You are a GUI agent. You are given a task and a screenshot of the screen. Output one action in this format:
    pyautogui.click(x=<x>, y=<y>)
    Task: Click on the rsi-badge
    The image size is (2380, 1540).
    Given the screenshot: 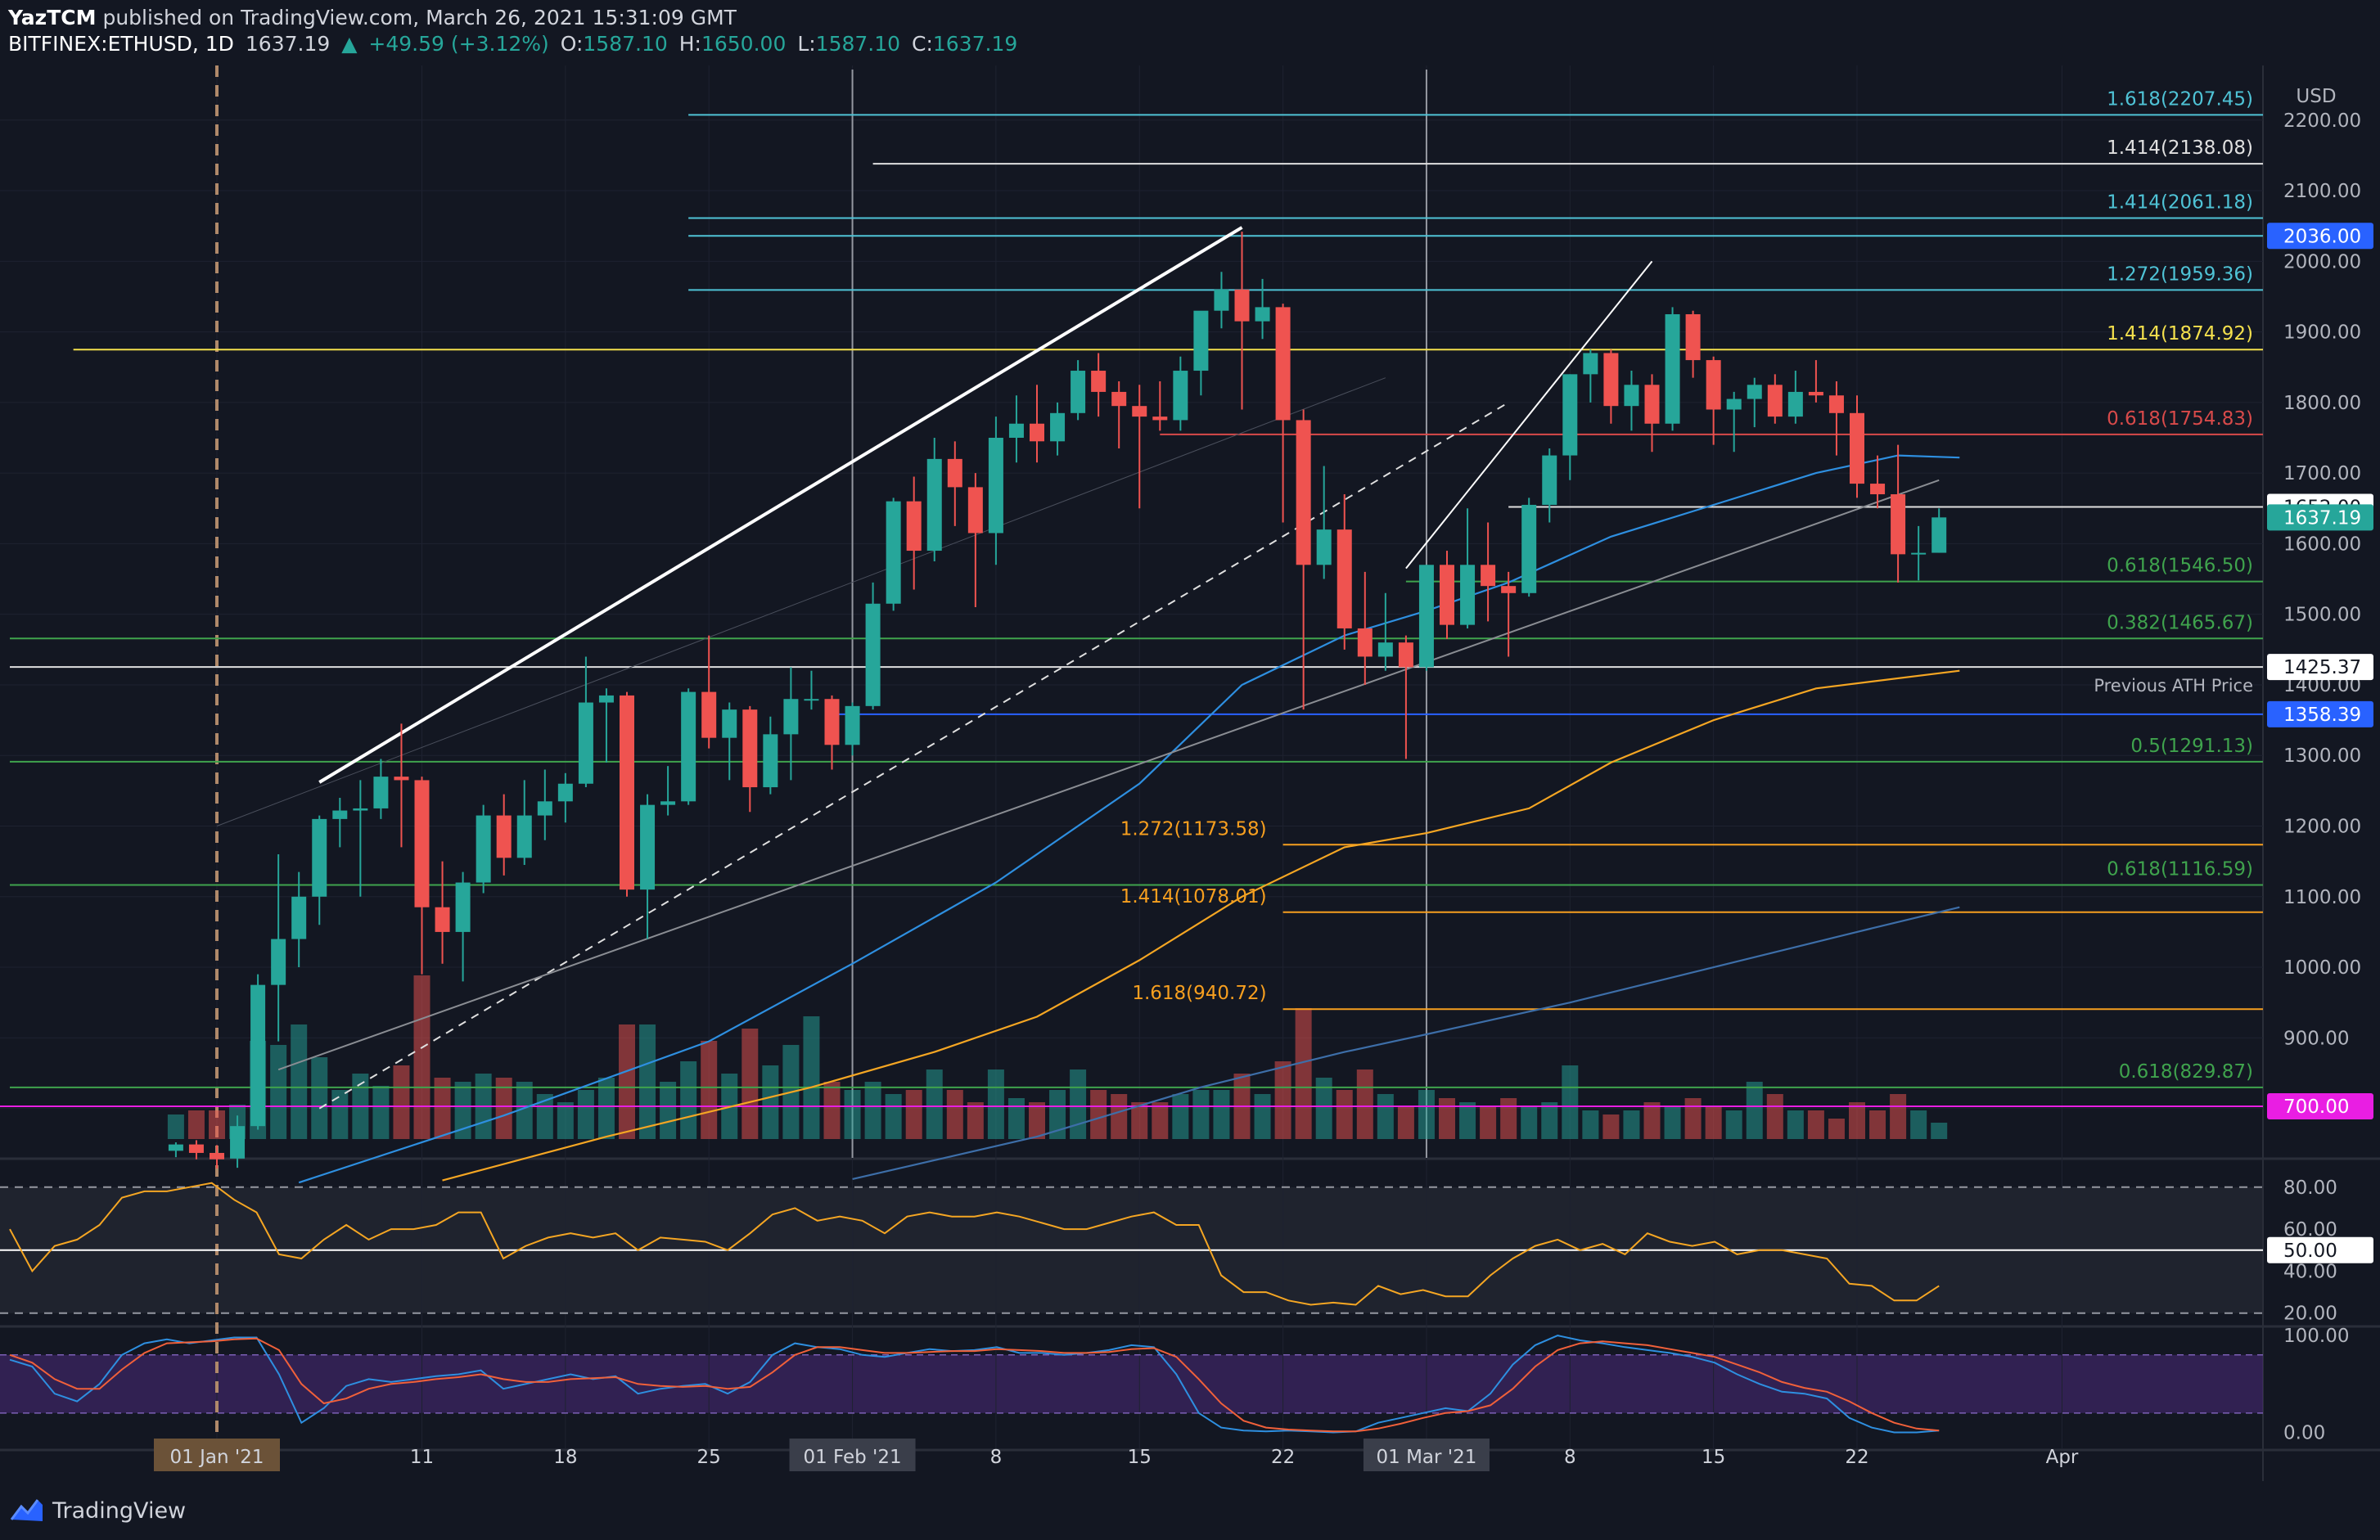 What is the action you would take?
    pyautogui.click(x=2320, y=1249)
    